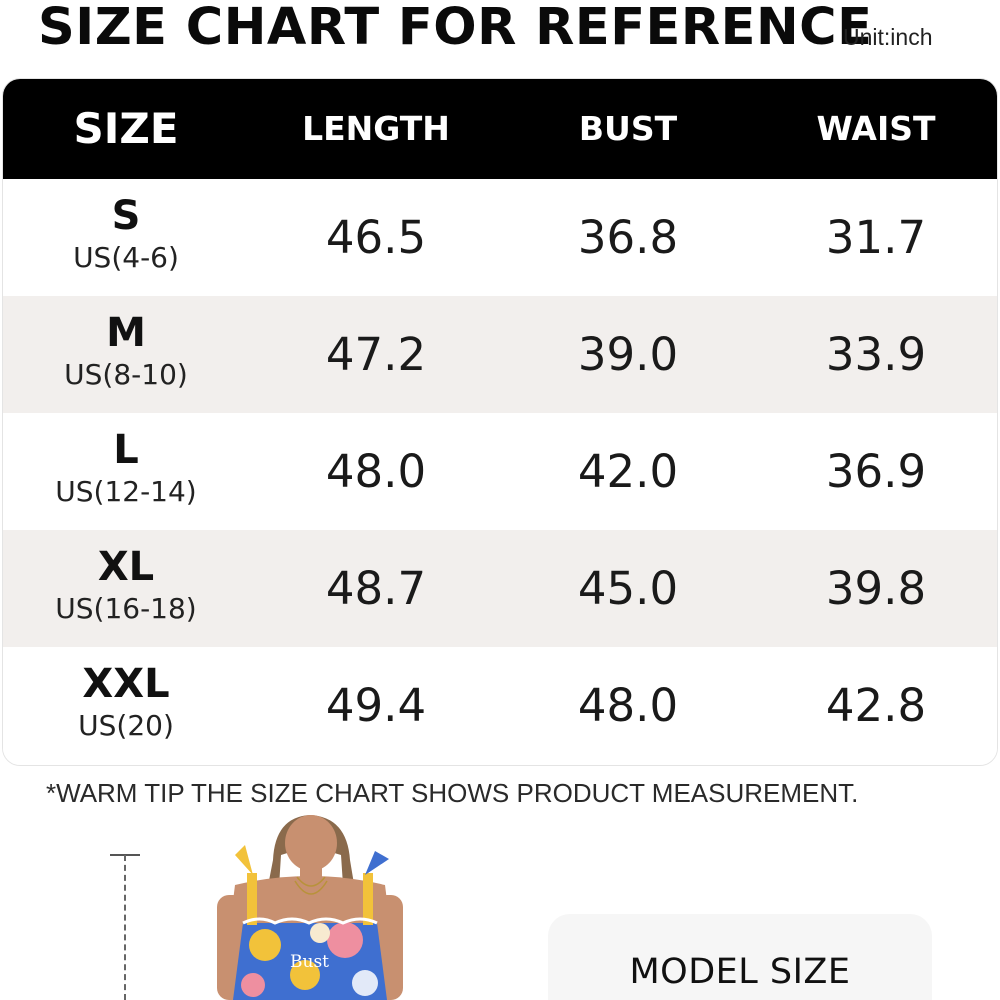  Describe the element at coordinates (500, 129) in the screenshot. I see `table-header: SIZE LENGTH BUST WAIST` at that location.